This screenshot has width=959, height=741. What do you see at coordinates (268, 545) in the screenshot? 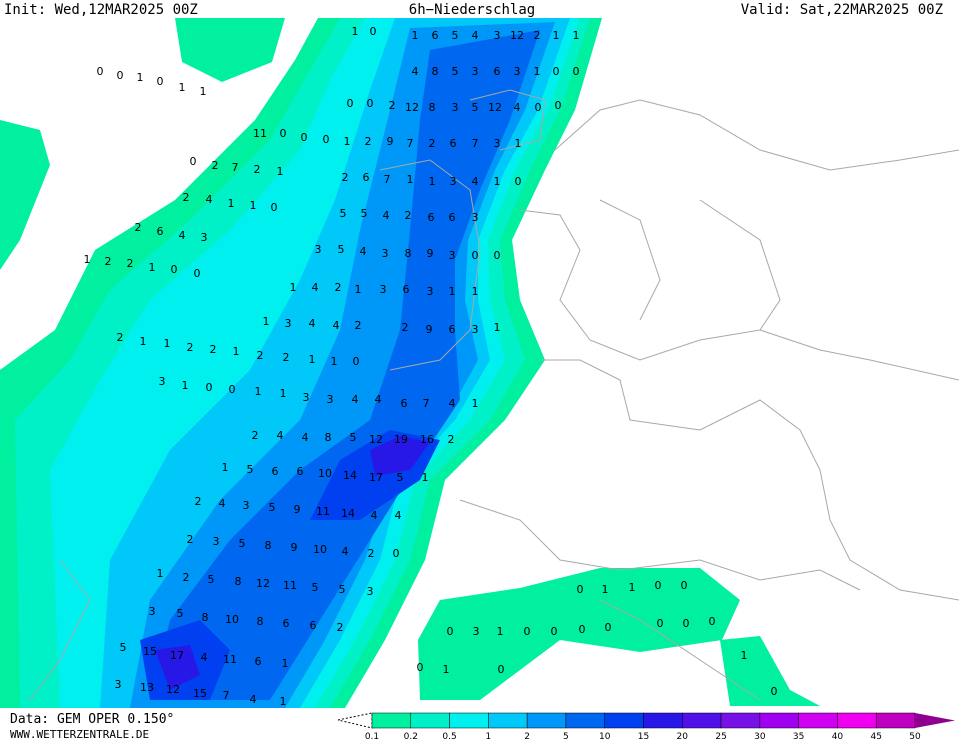
I see `precip-value: 8` at bounding box center [268, 545].